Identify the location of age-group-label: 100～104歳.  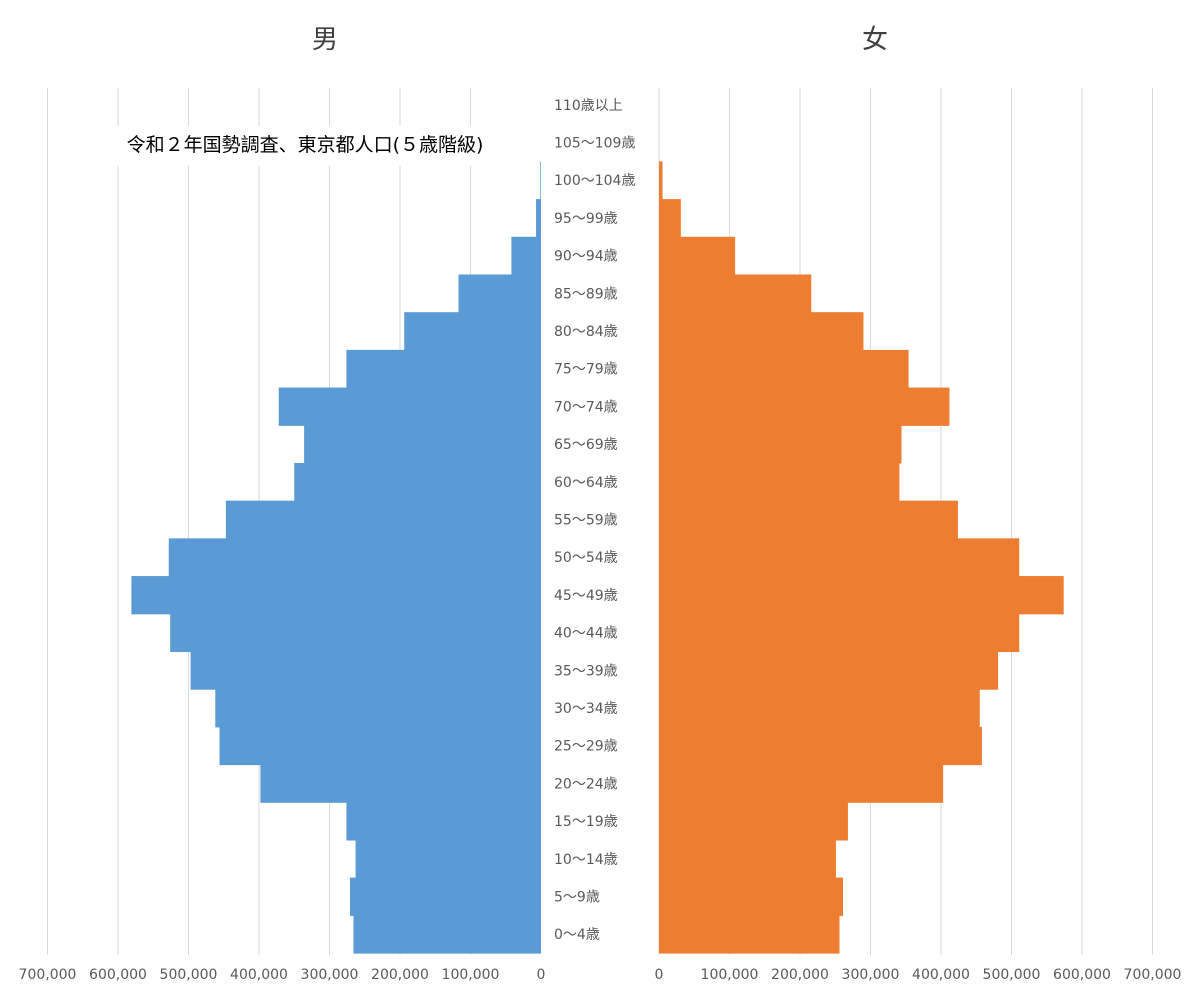
(594, 181).